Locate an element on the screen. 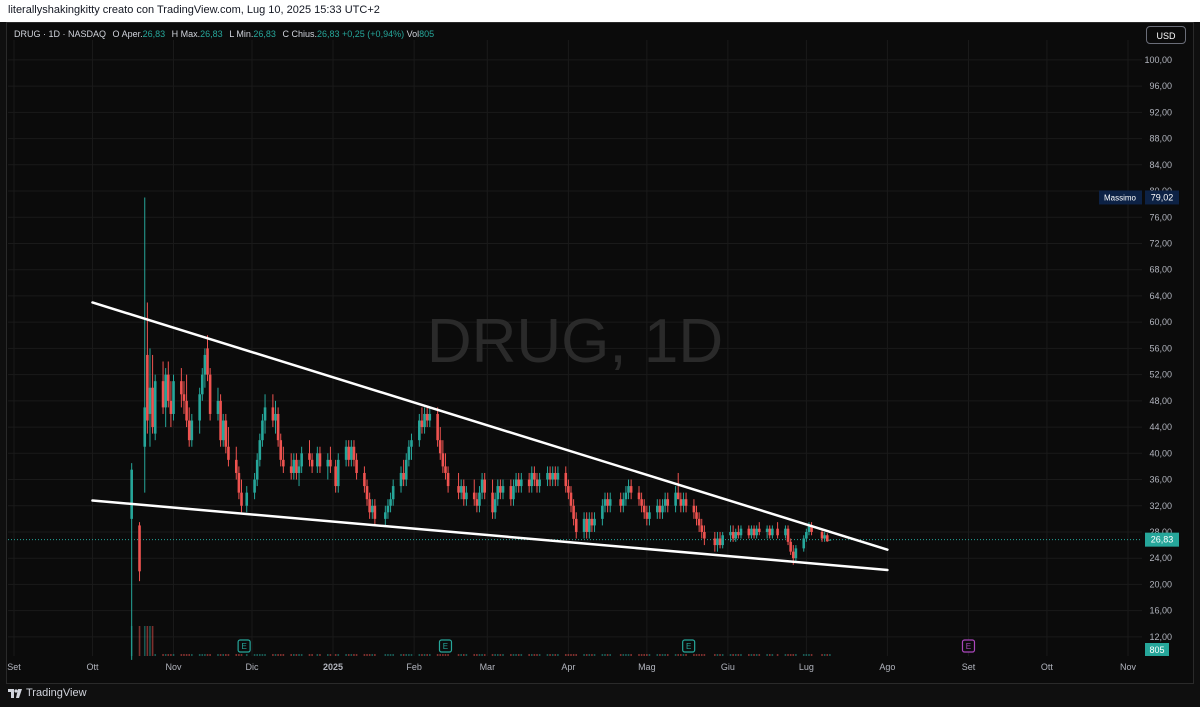 The width and height of the screenshot is (1200, 707). volume-badge: 805 is located at coordinates (1156, 650).